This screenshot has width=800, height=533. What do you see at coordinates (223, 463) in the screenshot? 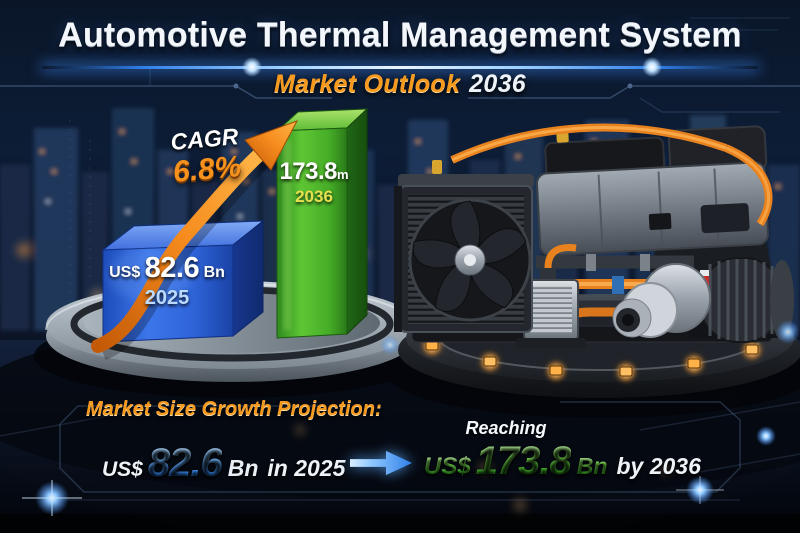
I see `projection-from-stat: US$ 82.6 Bn in 2025` at bounding box center [223, 463].